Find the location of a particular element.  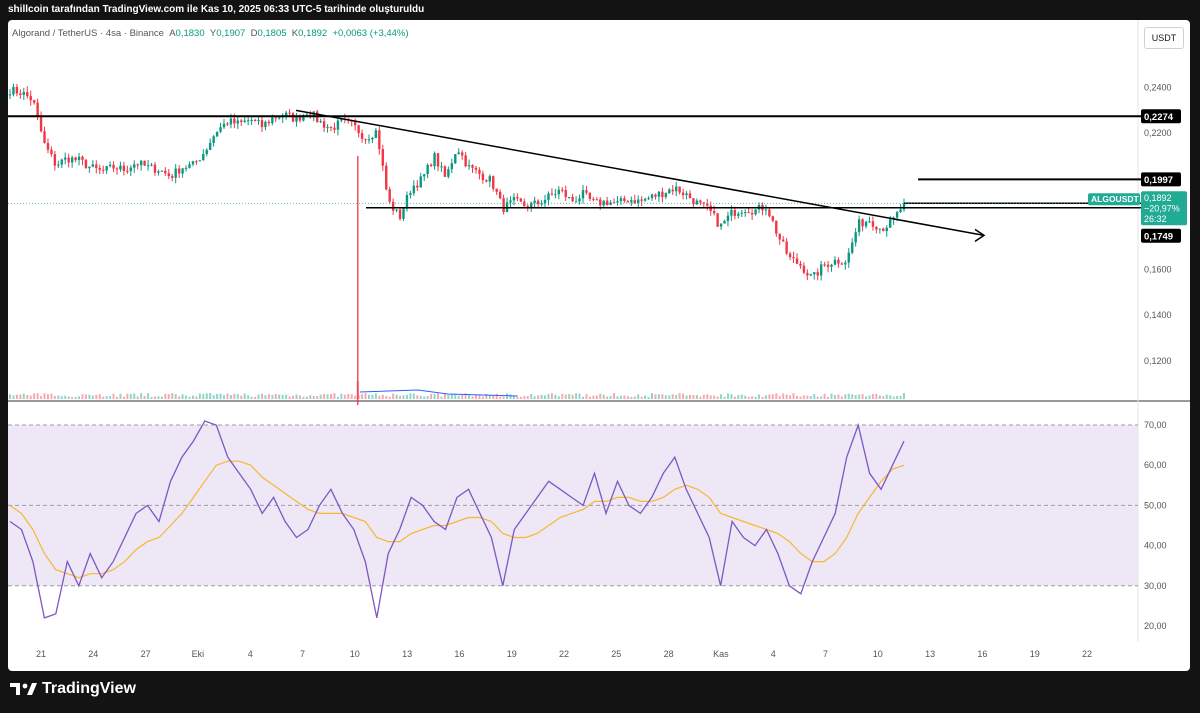

rsi-tick-0: 70,00 is located at coordinates (1155, 425).